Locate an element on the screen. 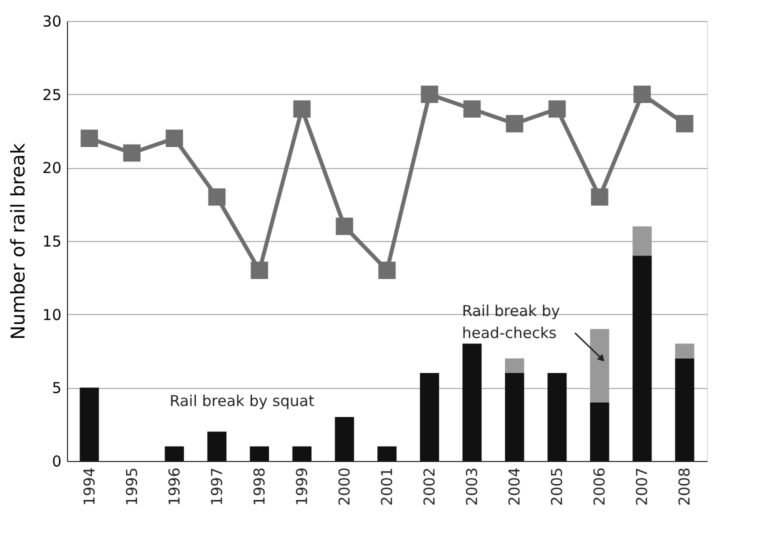 This screenshot has width=768, height=539. x-tick-label: 2004 is located at coordinates (515, 487).